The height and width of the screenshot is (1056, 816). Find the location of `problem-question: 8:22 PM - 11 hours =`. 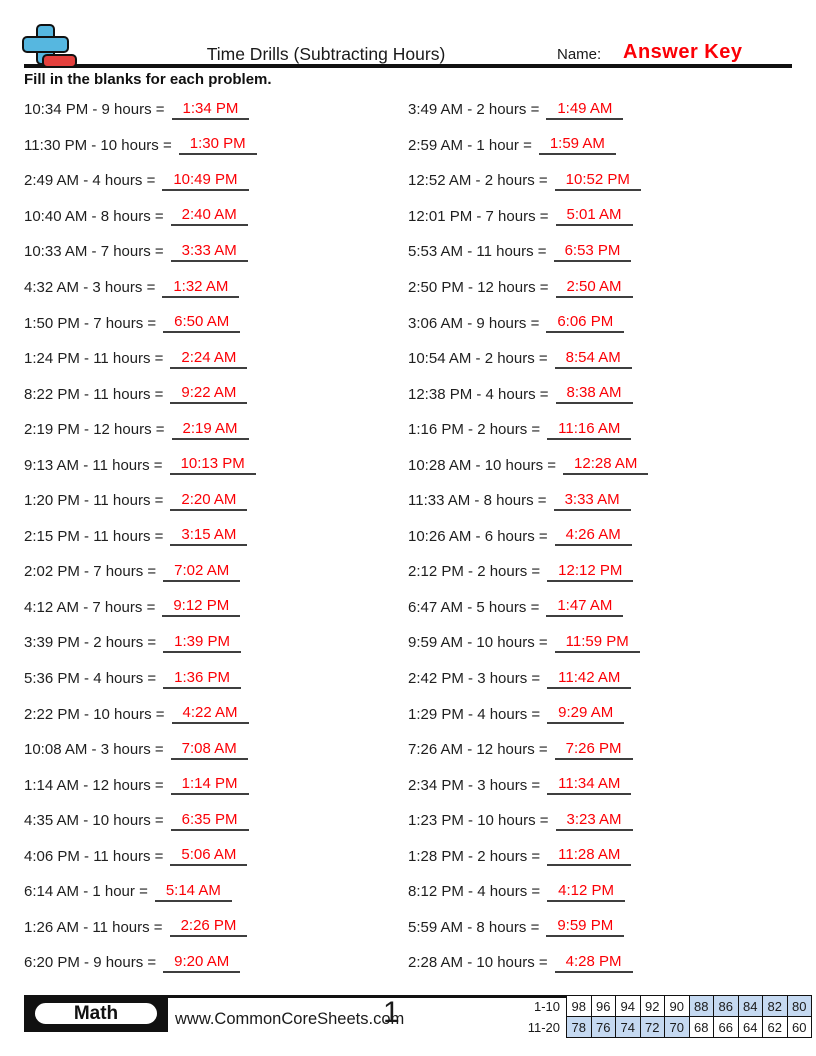

problem-question: 8:22 PM - 11 hours = is located at coordinates (94, 394).